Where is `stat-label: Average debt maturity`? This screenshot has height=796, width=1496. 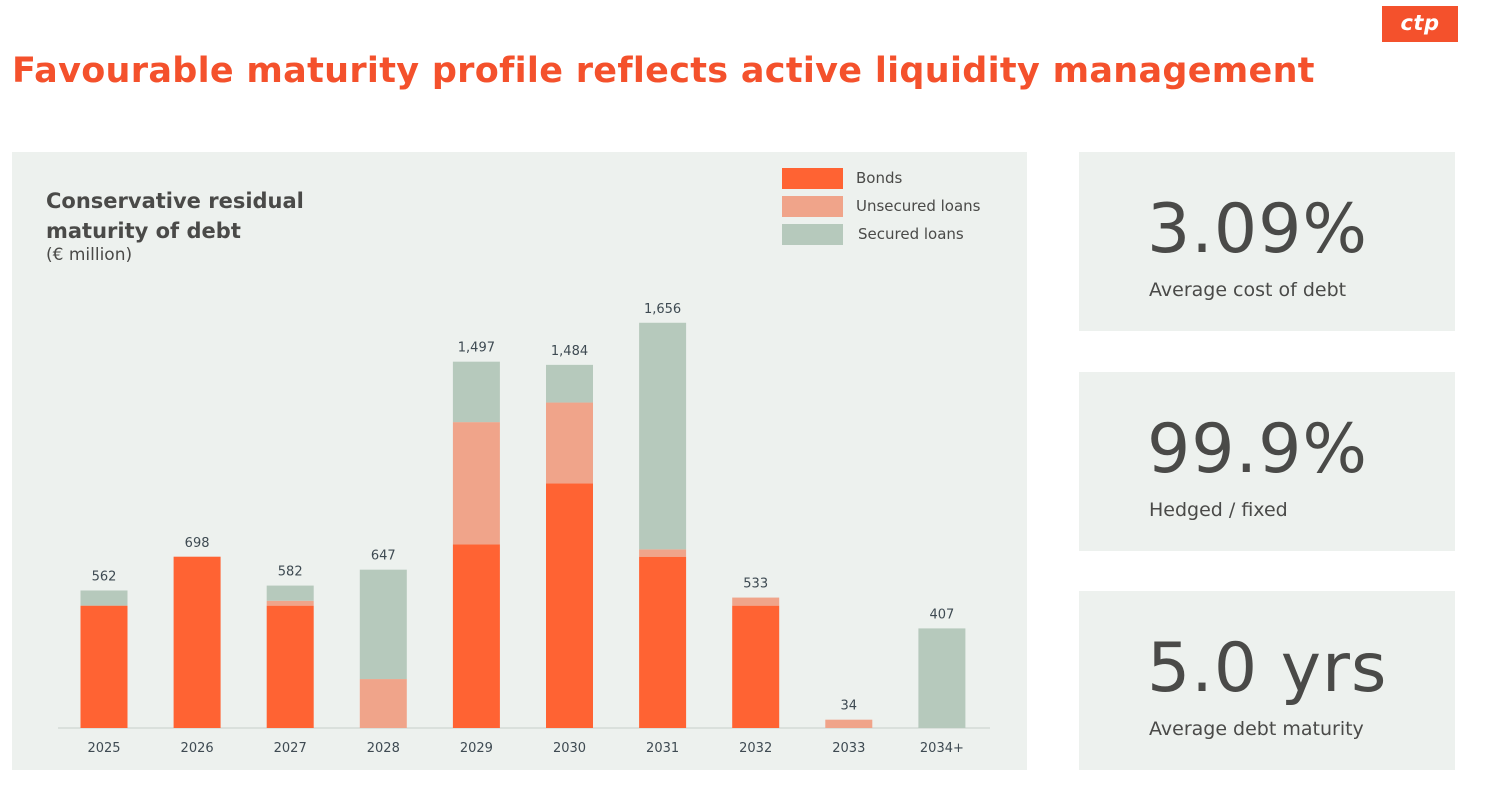
stat-label: Average debt maturity is located at coordinates (1256, 729).